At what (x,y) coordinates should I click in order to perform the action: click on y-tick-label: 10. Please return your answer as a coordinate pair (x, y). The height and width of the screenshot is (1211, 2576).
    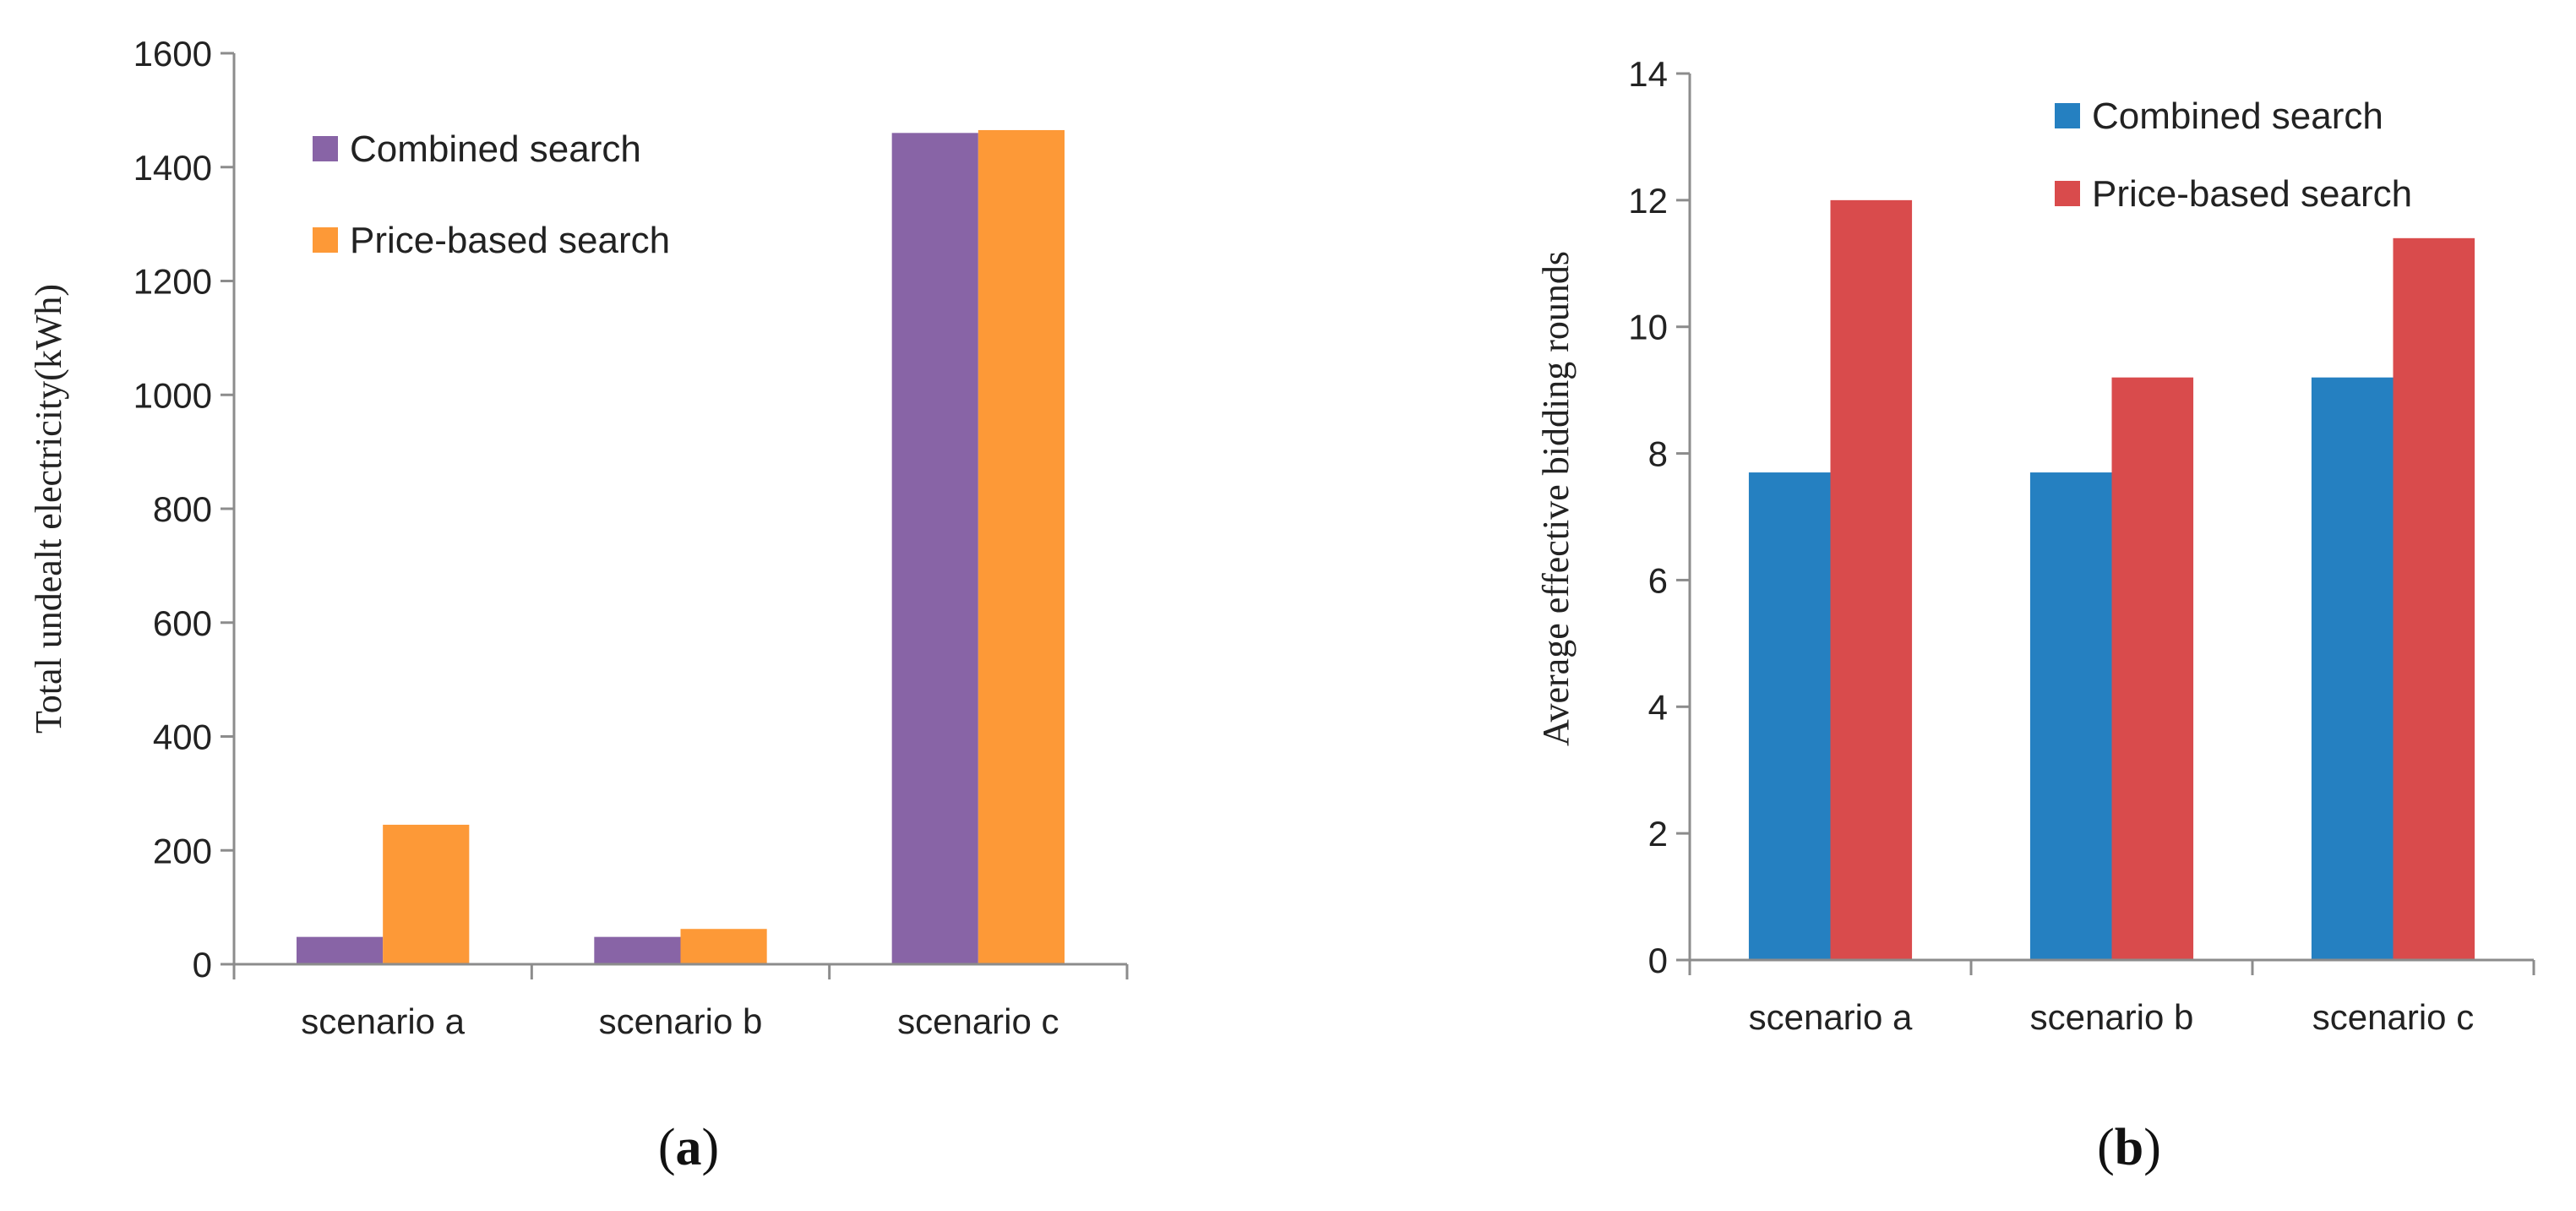
    Looking at the image, I should click on (1648, 327).